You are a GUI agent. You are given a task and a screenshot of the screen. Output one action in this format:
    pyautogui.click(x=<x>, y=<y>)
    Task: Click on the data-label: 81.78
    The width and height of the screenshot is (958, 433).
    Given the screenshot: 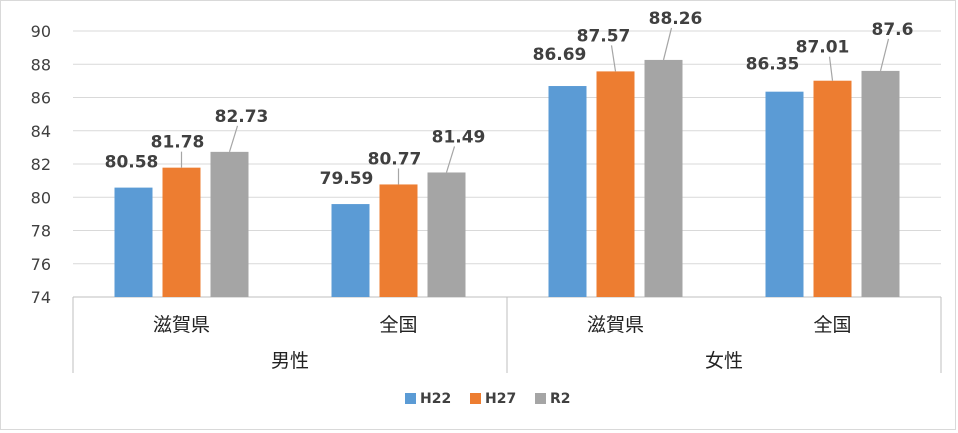 What is the action you would take?
    pyautogui.click(x=178, y=143)
    